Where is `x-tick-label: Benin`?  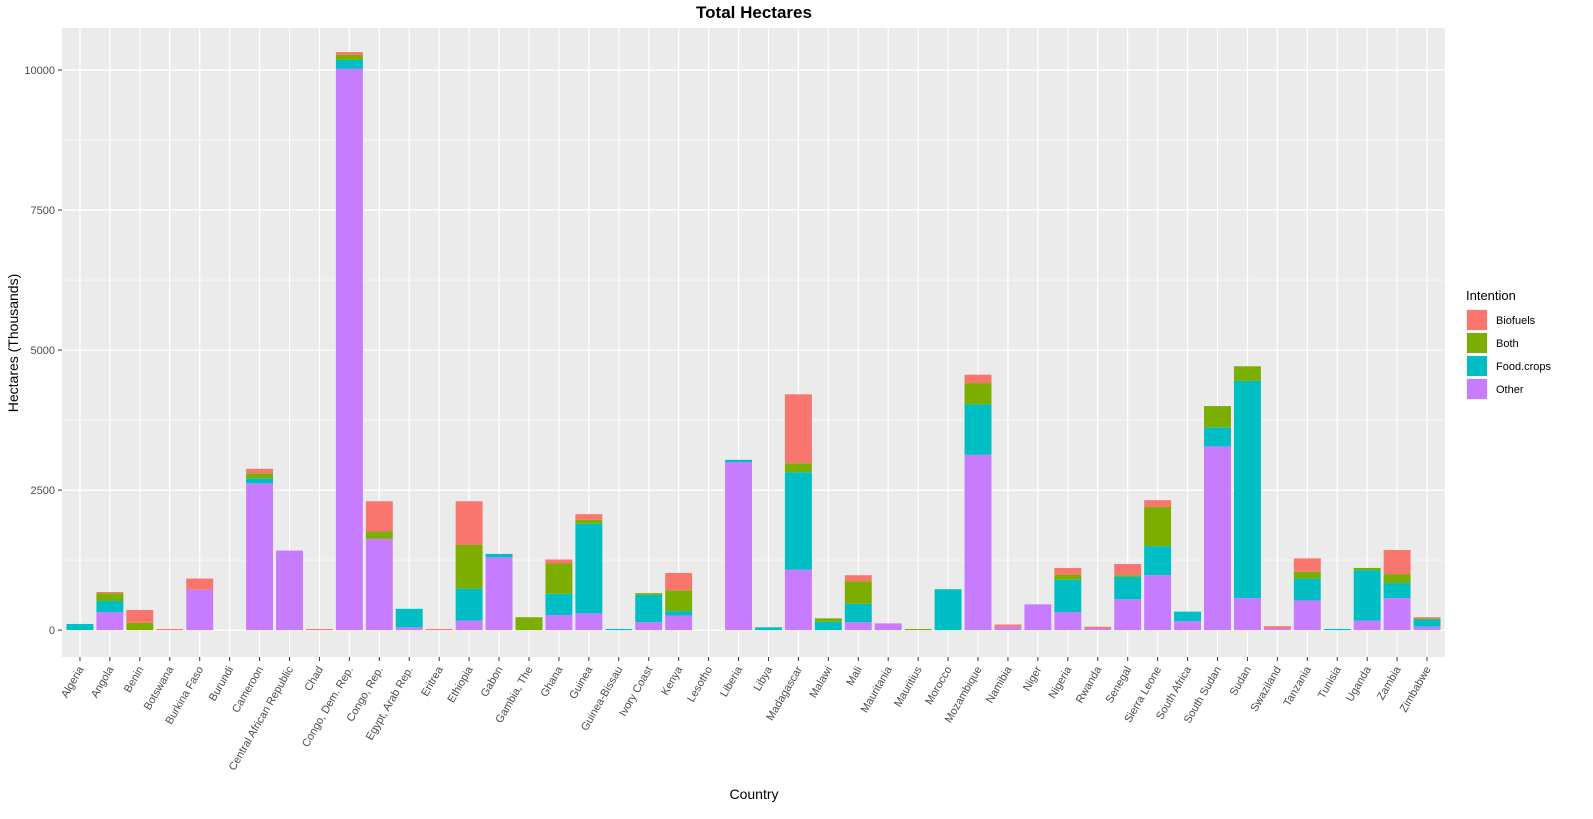 x-tick-label: Benin is located at coordinates (134, 680).